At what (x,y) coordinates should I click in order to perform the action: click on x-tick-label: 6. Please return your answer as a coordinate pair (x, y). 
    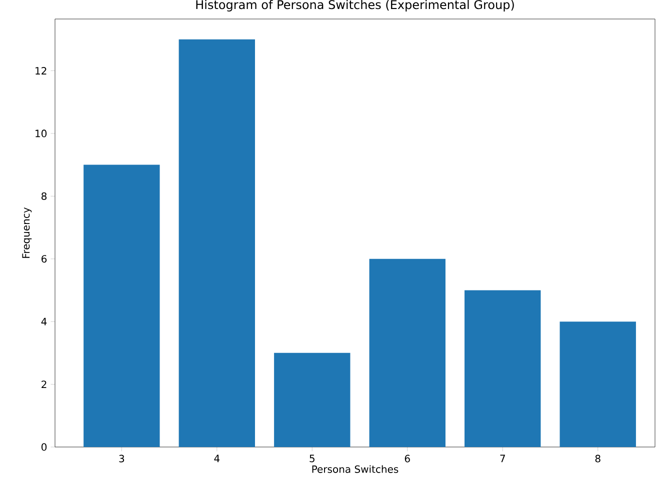
    Looking at the image, I should click on (407, 458).